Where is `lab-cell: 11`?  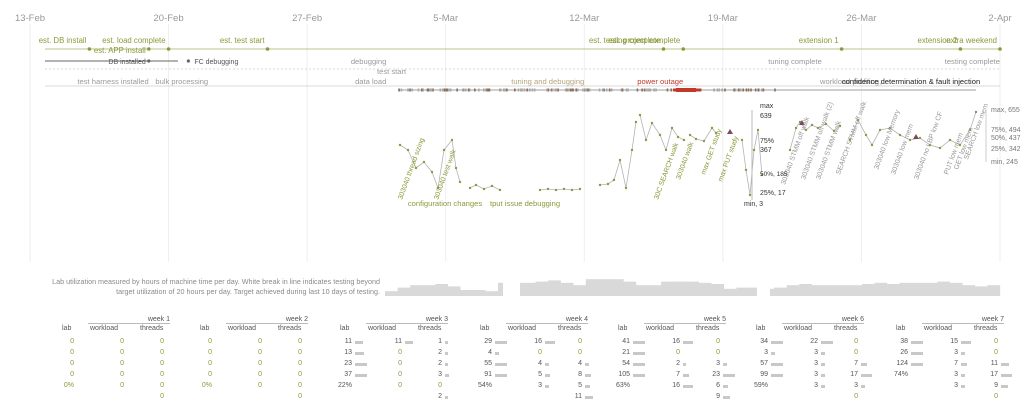
lab-cell: 11 is located at coordinates (348, 341).